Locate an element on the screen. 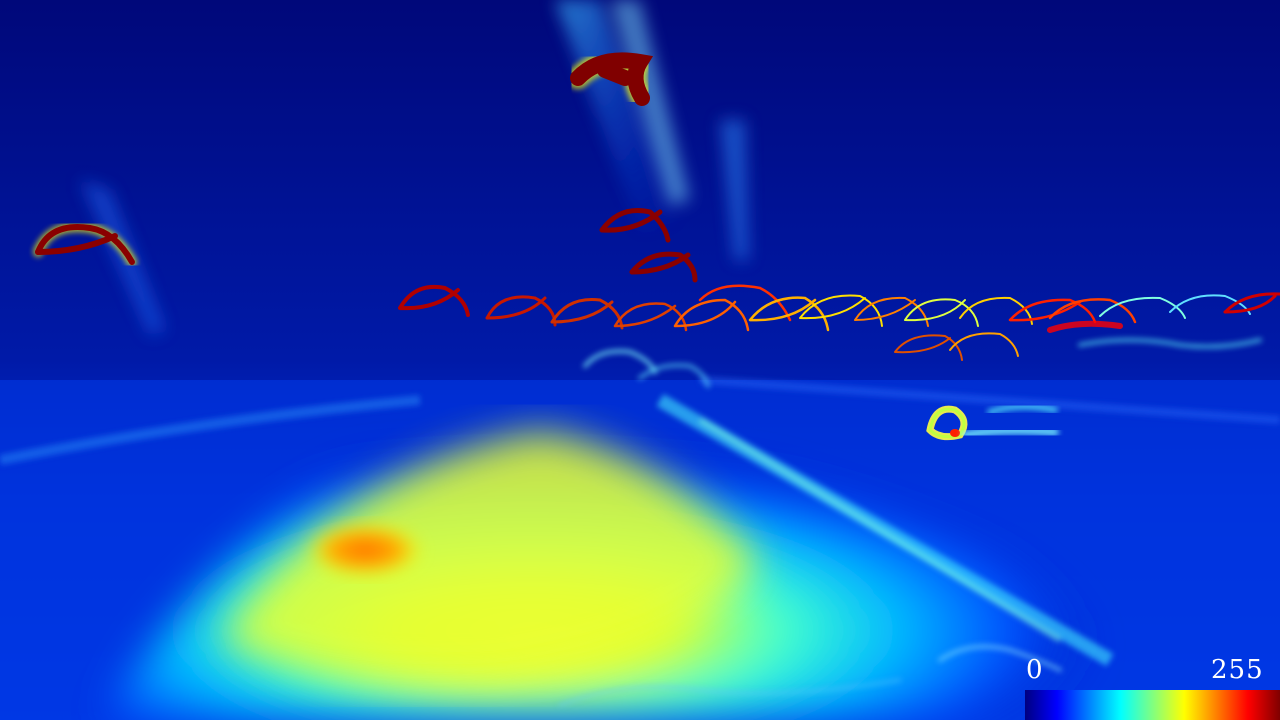  road-bright-core is located at coordinates (490, 556).